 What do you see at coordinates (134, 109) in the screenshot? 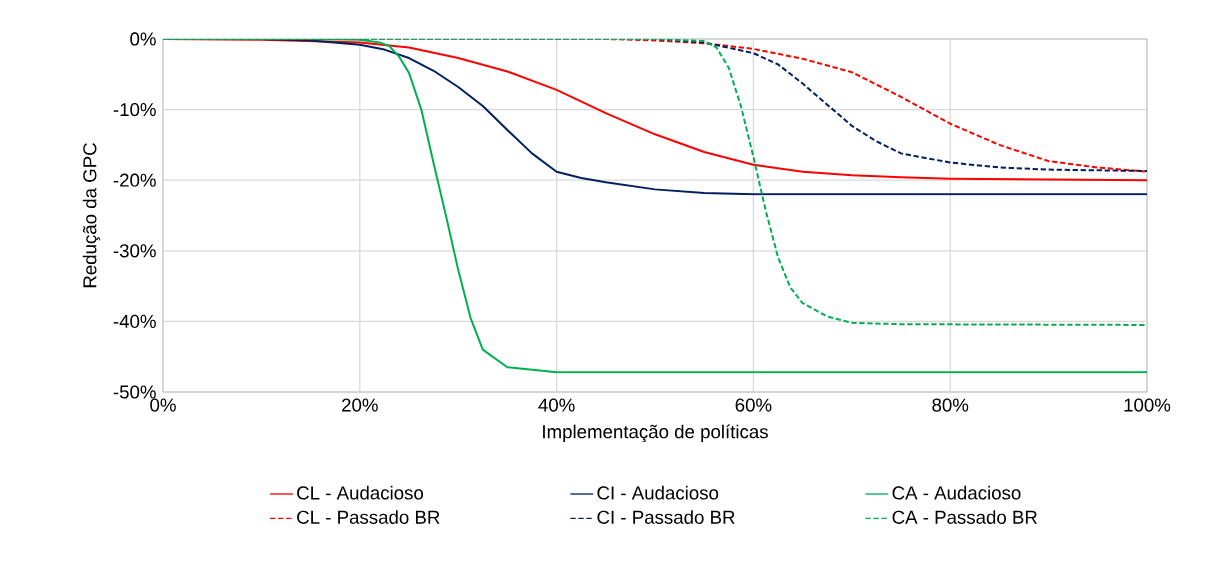
I see `y-tick-label: -10%` at bounding box center [134, 109].